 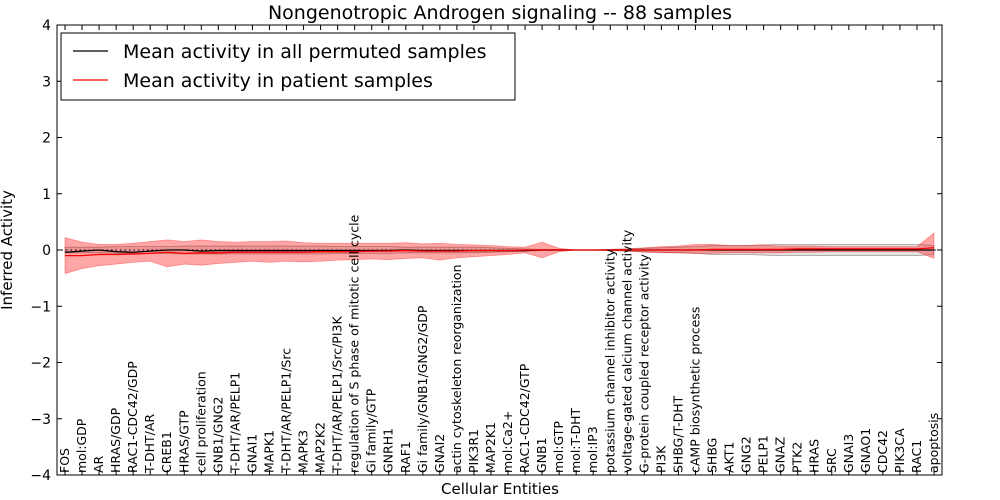 What do you see at coordinates (217, 435) in the screenshot?
I see `x-tick-label: GNB1/GNG2` at bounding box center [217, 435].